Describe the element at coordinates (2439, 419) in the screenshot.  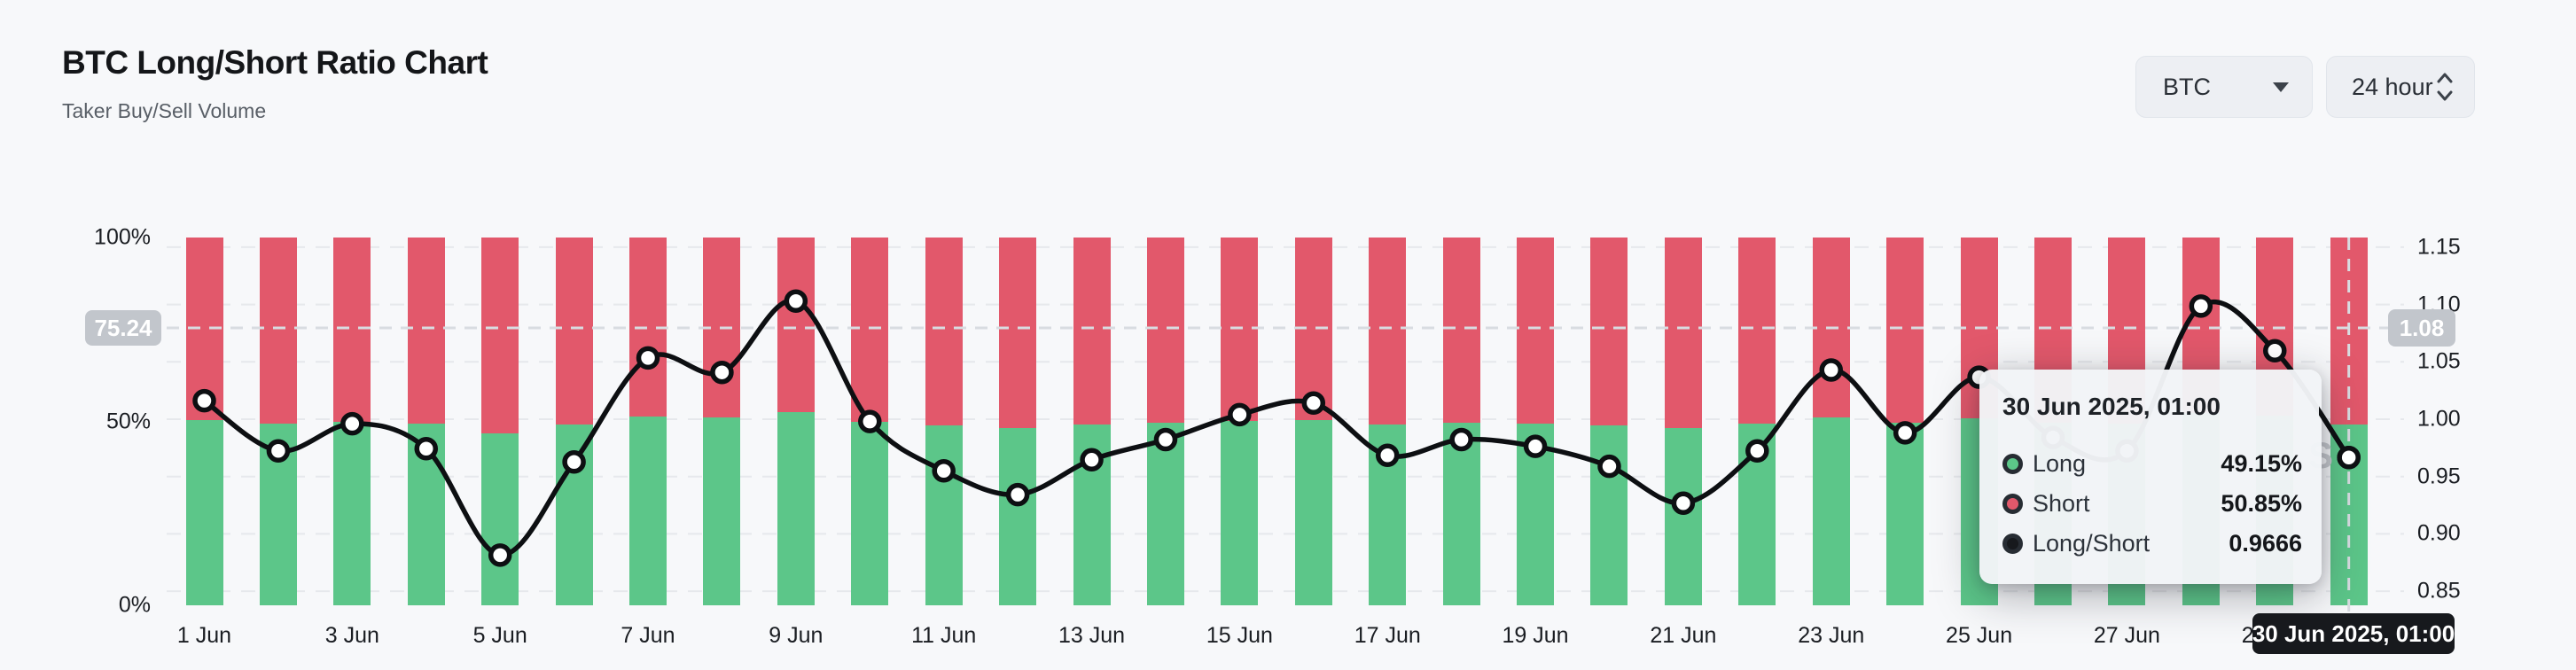
I see `right-axis-tick: 1.00` at that location.